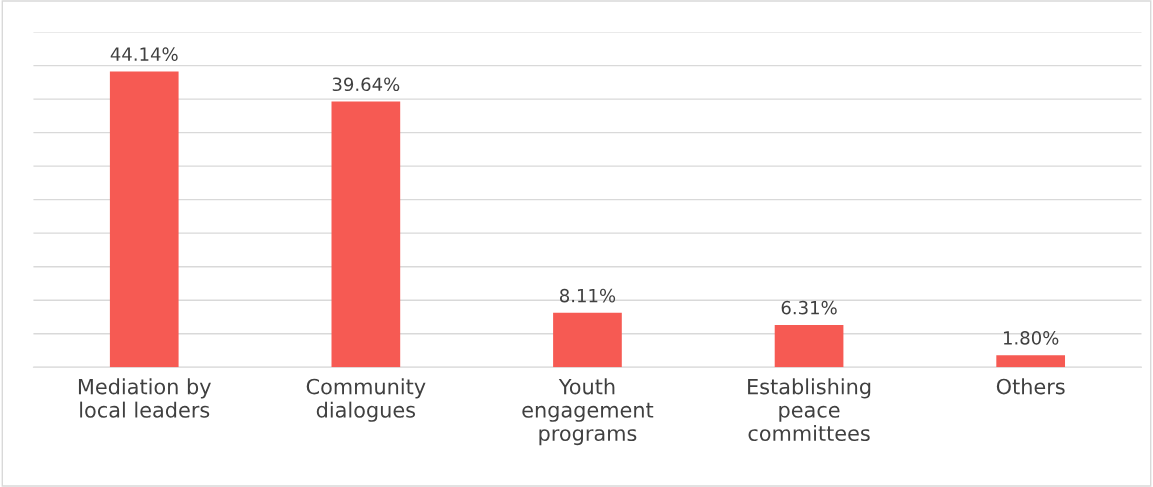  I want to click on x-tick-label: Youth engagement programs, so click(588, 412).